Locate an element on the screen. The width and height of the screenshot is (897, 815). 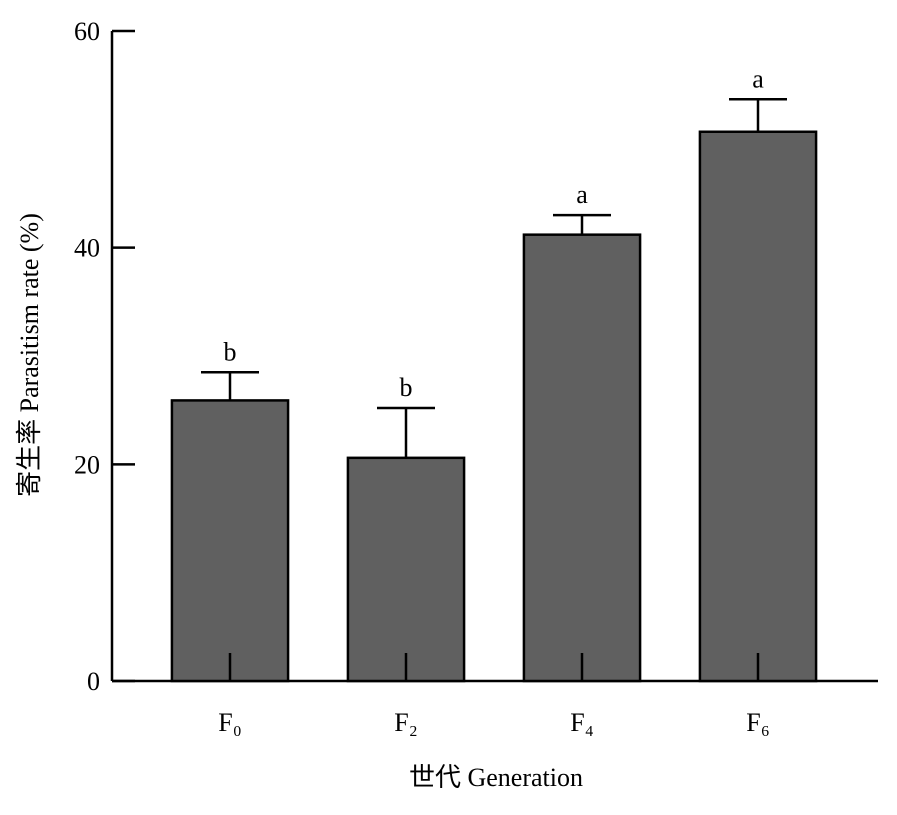
y-tick-label: 20 is located at coordinates (87, 464).